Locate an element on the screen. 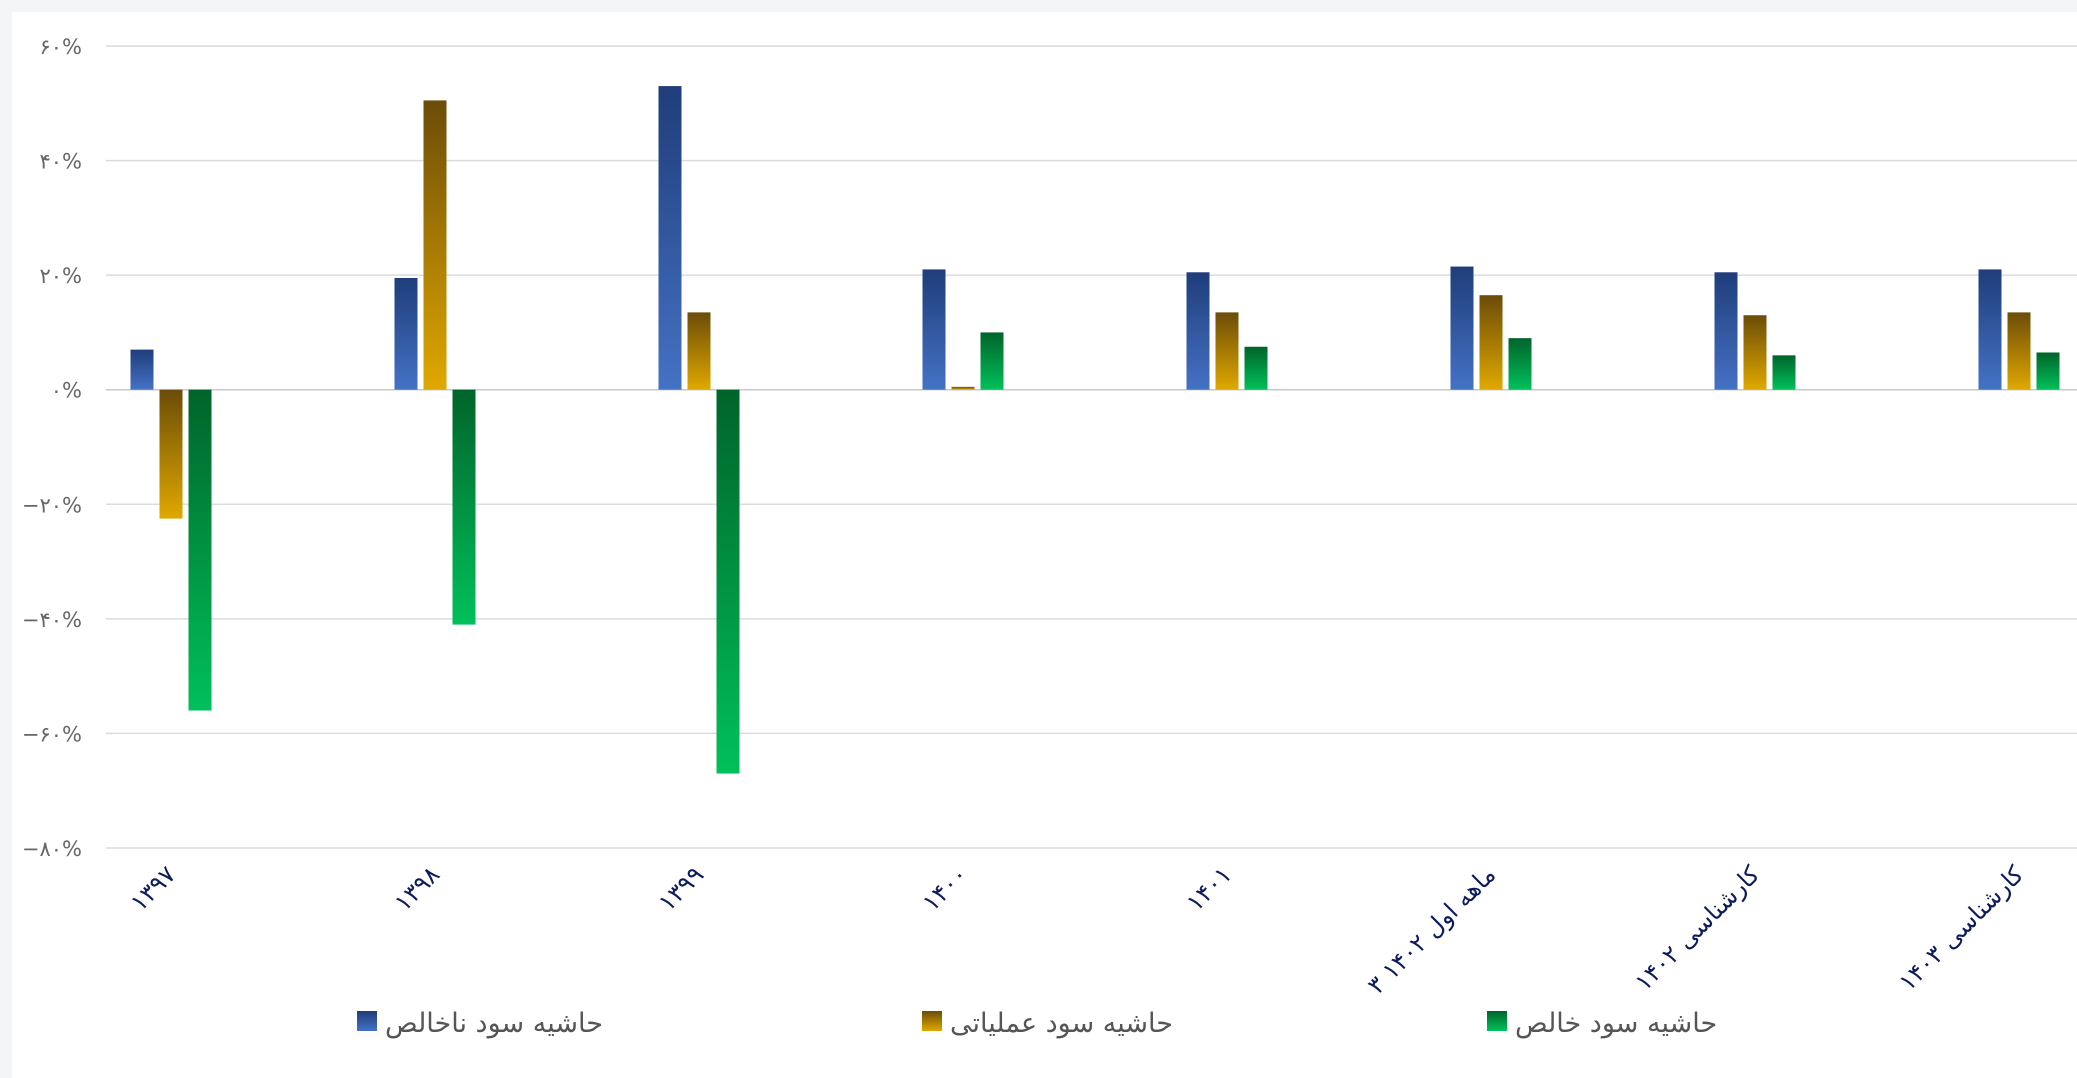 The width and height of the screenshot is (2077, 1078). x-tick-label: ۱۳۹۷ is located at coordinates (153, 888).